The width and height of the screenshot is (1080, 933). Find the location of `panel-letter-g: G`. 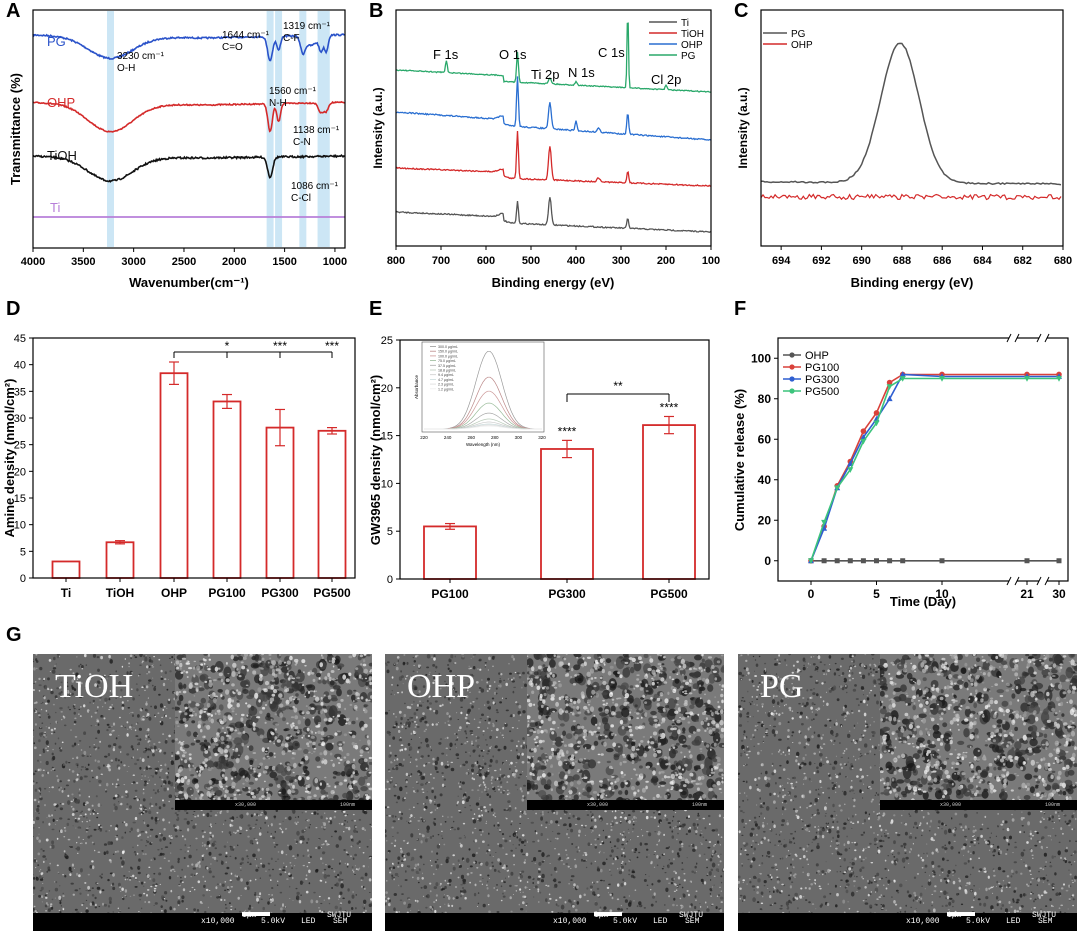

panel-letter-g: G is located at coordinates (14, 635).